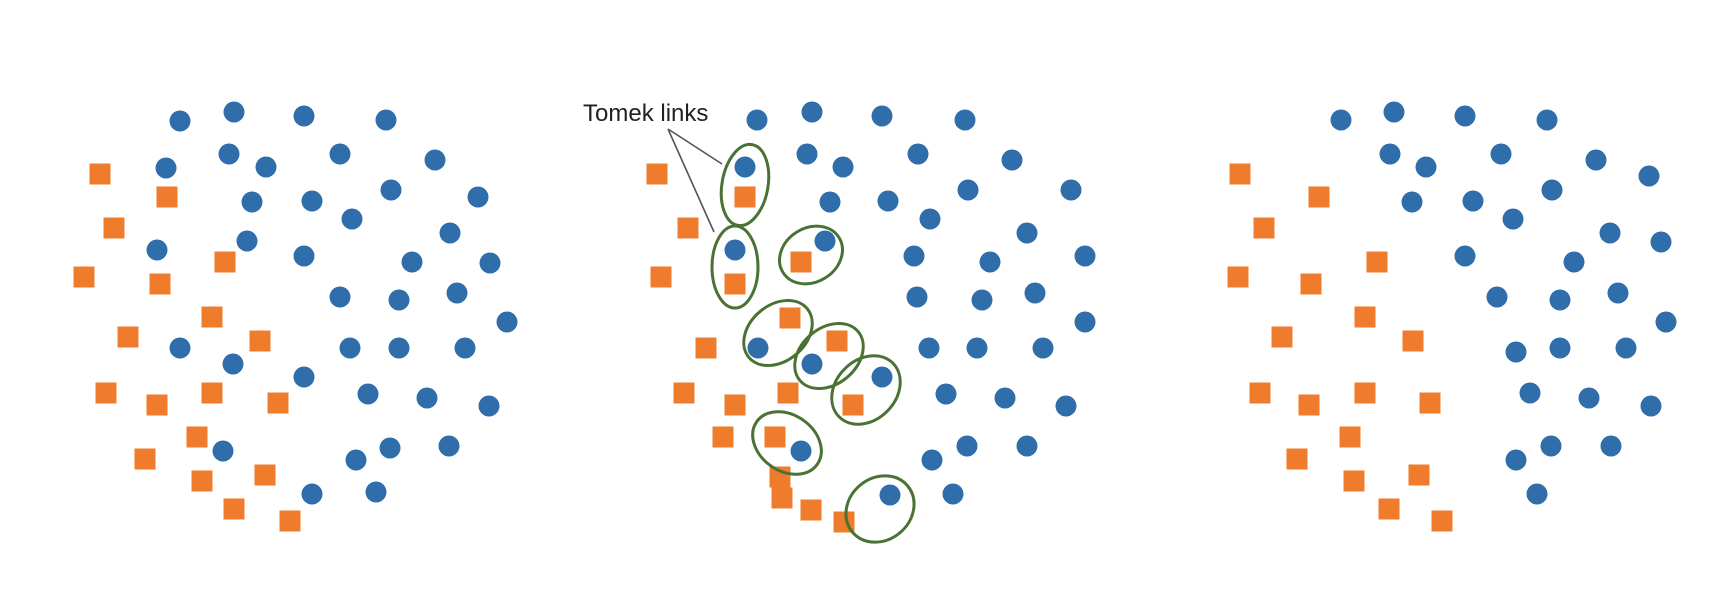 Image resolution: width=1724 pixels, height=602 pixels. What do you see at coordinates (653, 166) in the screenshot?
I see `tomek-links-annotation: Tomek links` at bounding box center [653, 166].